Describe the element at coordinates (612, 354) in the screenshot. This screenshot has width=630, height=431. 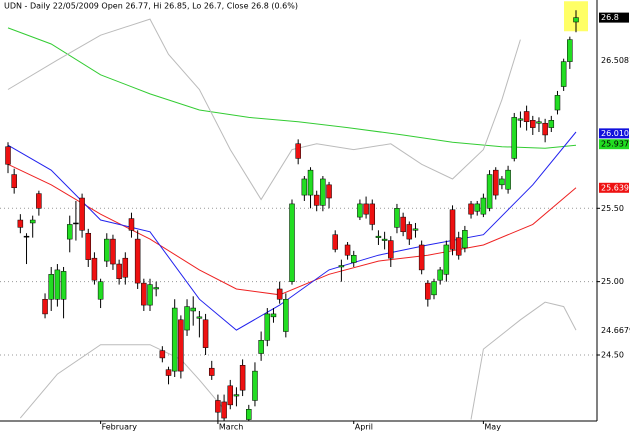
I see `y-tick-label: 24.50` at that location.